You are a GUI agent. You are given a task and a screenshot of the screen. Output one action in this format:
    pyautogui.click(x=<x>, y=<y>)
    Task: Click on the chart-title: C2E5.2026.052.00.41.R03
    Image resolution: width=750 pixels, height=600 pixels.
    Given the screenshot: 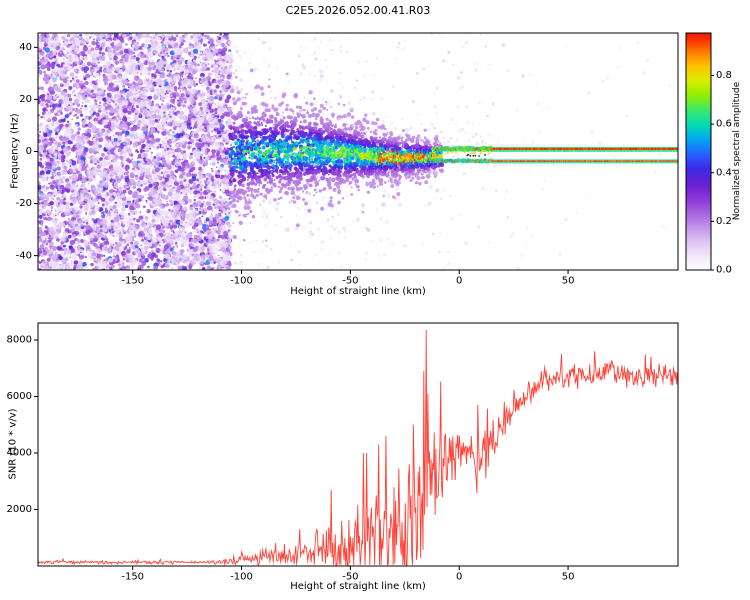 What is the action you would take?
    pyautogui.click(x=358, y=10)
    